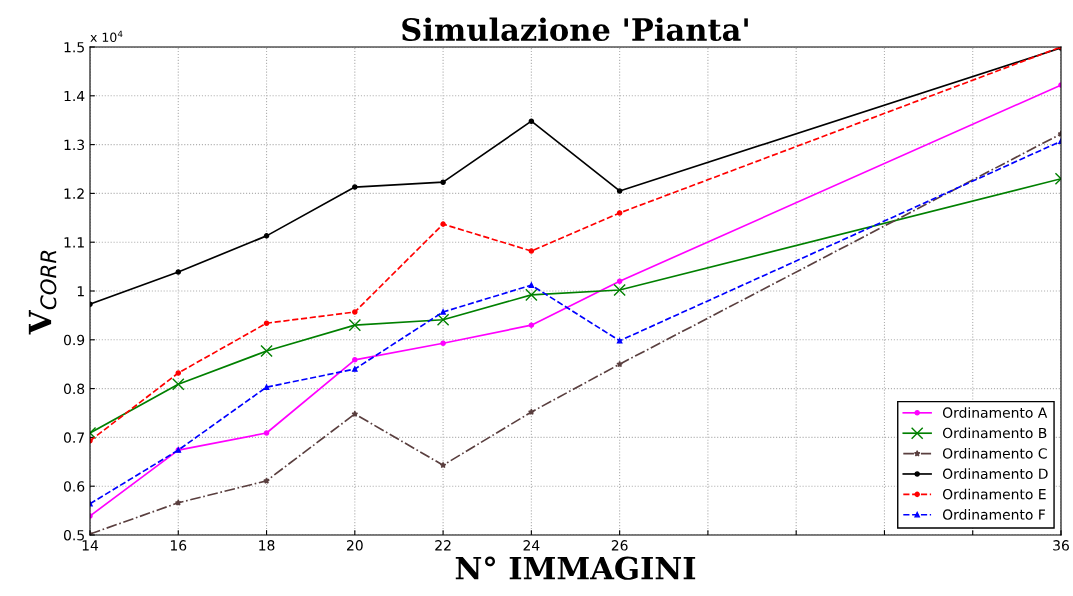  What do you see at coordinates (1061, 545) in the screenshot?
I see `x-tick-label: 36` at bounding box center [1061, 545].